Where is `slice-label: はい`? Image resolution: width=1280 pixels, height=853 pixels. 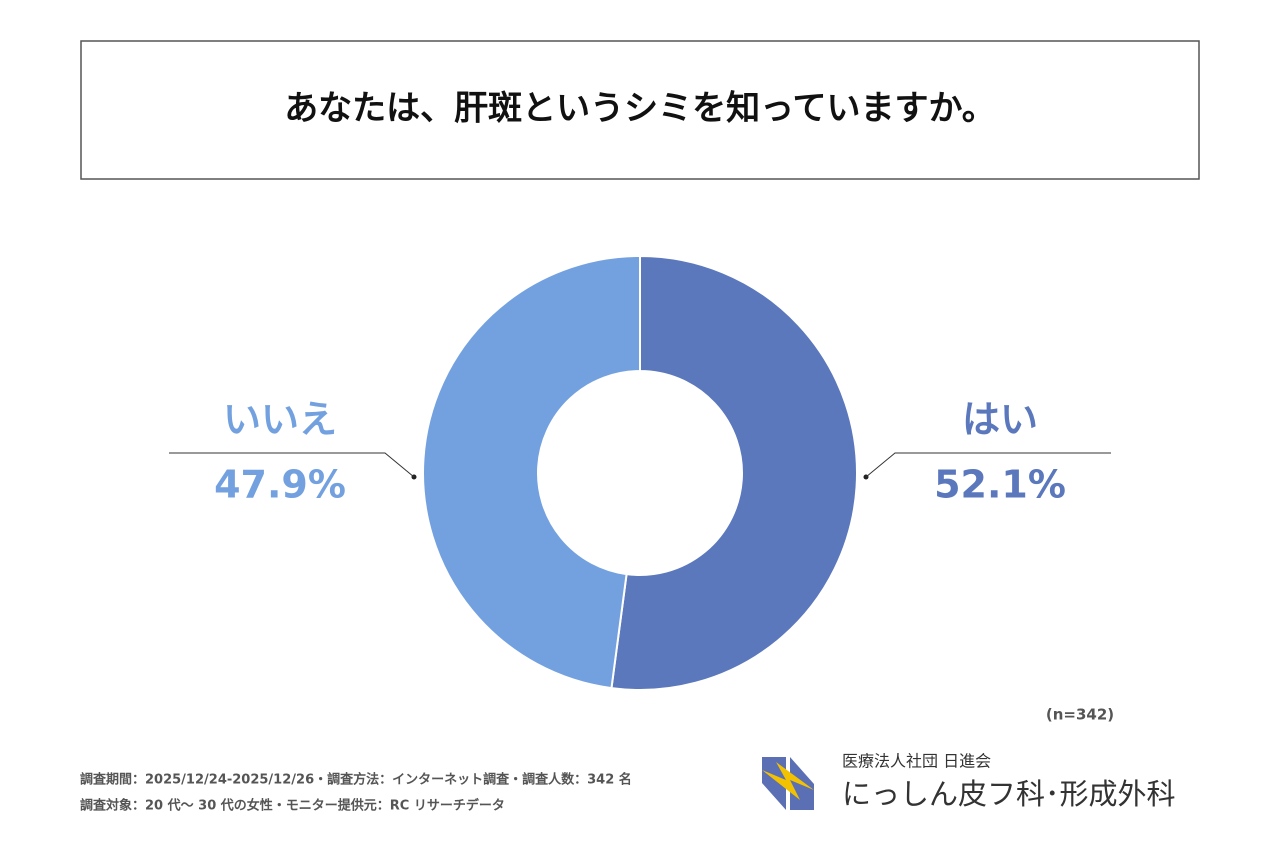 slice-label: はい is located at coordinates (1000, 420).